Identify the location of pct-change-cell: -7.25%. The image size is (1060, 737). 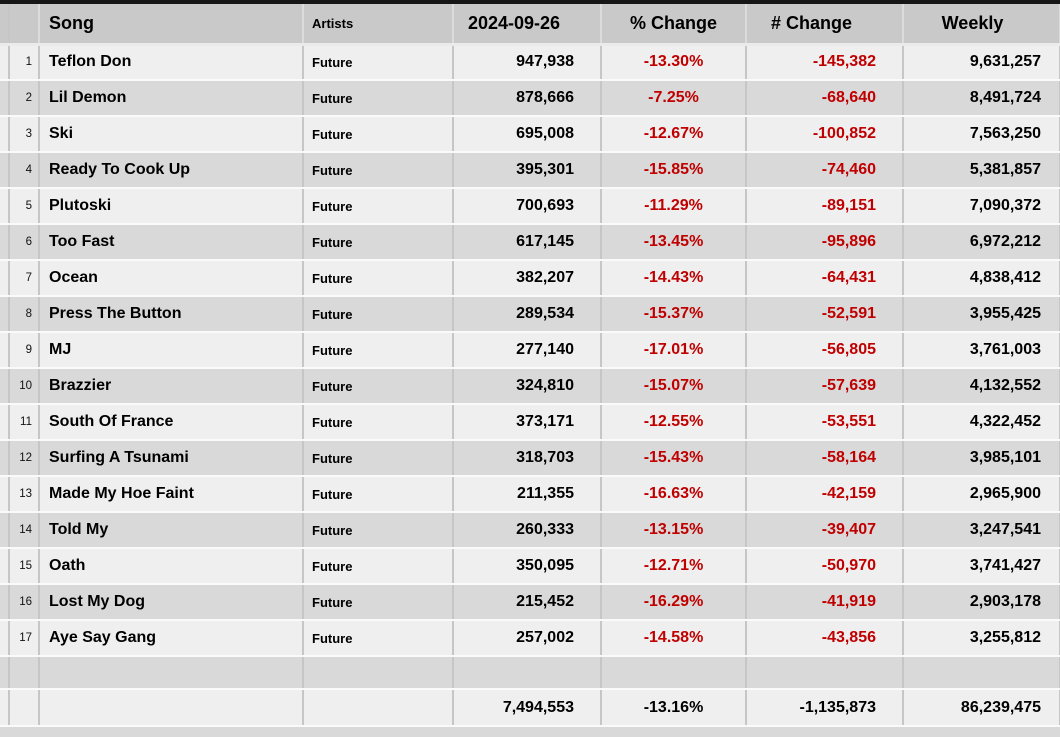
(674, 98).